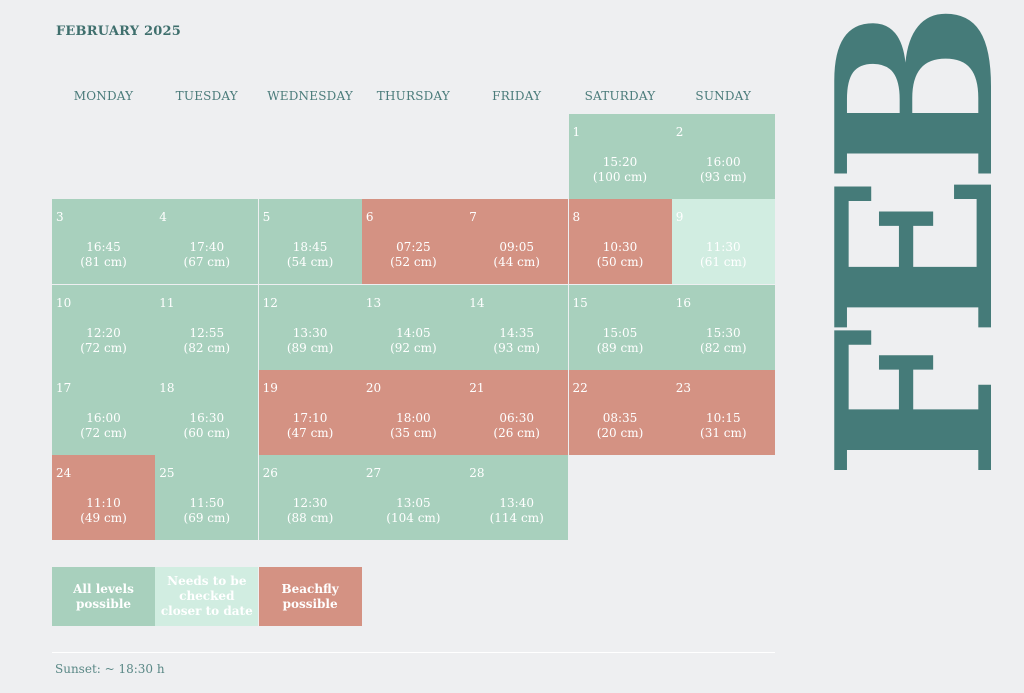 The image size is (1024, 693). What do you see at coordinates (310, 247) in the screenshot?
I see `tide-time: 18:45` at bounding box center [310, 247].